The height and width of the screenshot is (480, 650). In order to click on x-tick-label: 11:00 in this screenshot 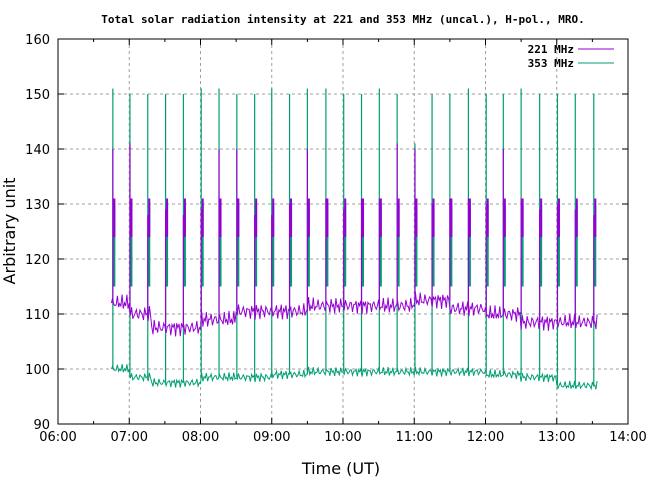, I will do `click(414, 437)`.